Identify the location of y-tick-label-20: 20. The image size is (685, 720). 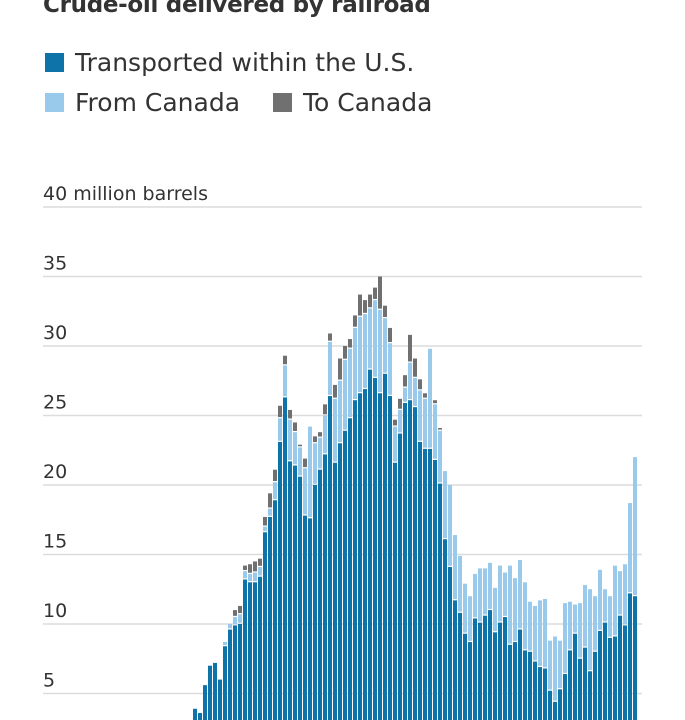
(55, 472).